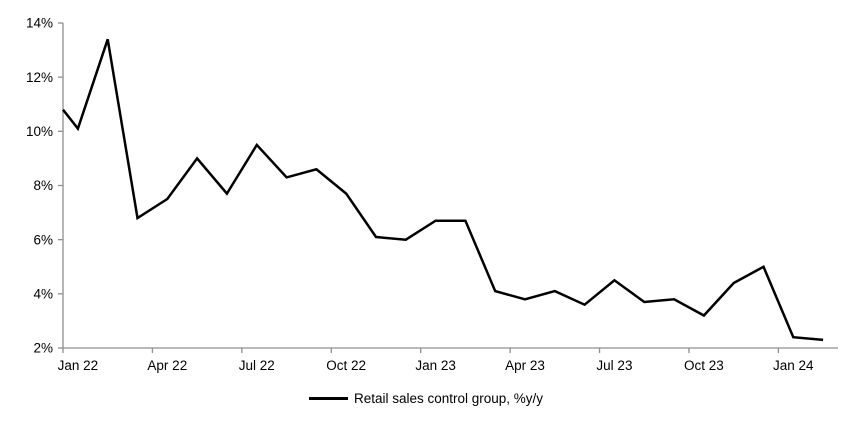 Image resolution: width=852 pixels, height=423 pixels. What do you see at coordinates (39, 23) in the screenshot?
I see `y-axis-tick-label: 14%` at bounding box center [39, 23].